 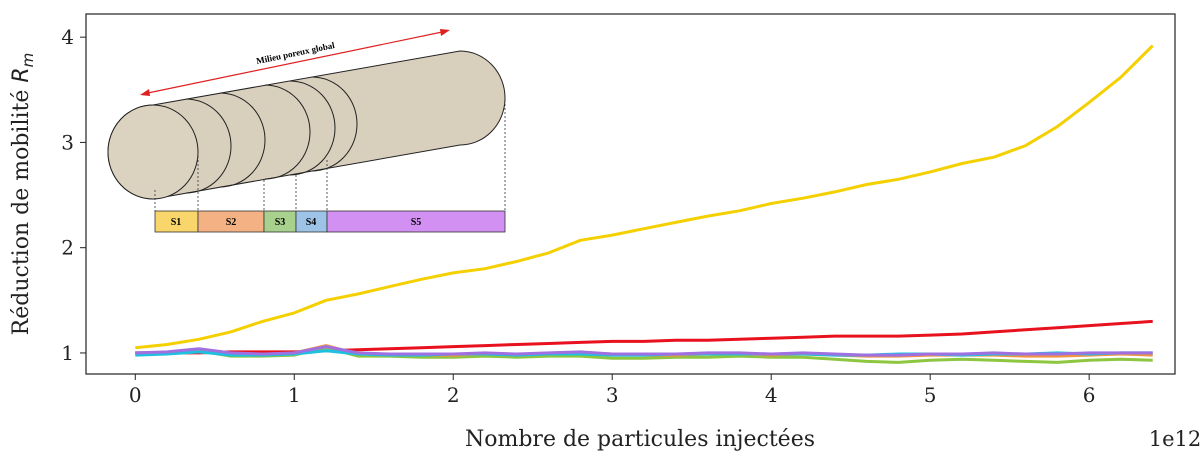 What do you see at coordinates (1175, 439) in the screenshot?
I see `x-offset-label: 1e12` at bounding box center [1175, 439].